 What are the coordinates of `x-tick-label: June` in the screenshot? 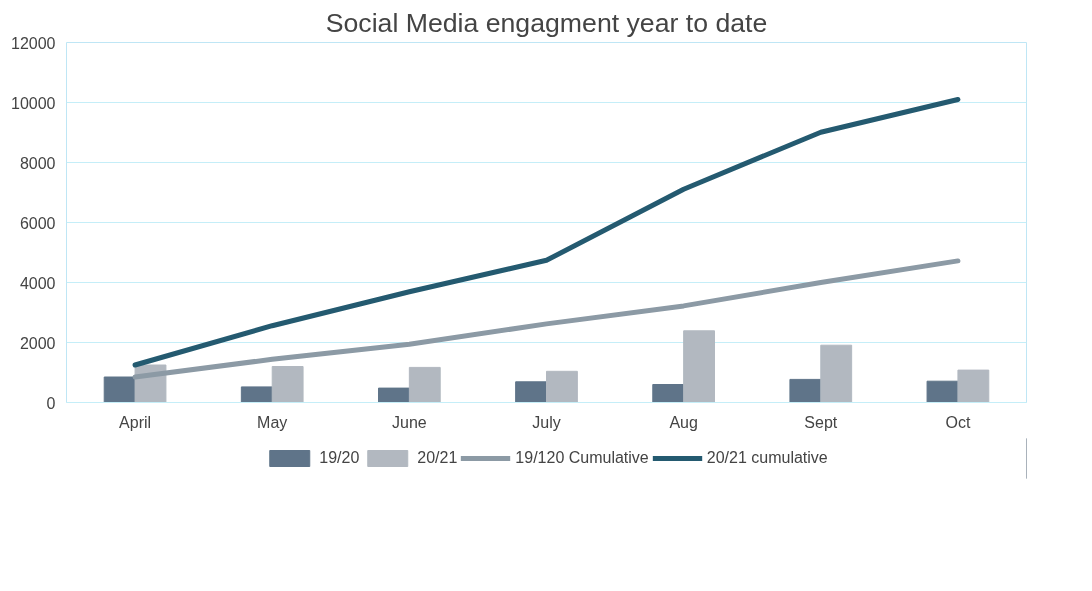 It's located at (409, 422).